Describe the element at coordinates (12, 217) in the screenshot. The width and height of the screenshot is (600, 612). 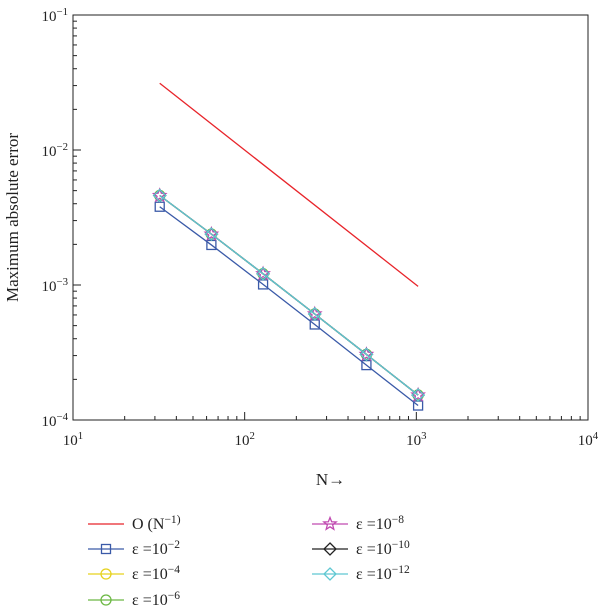
I see `y-axis-title: Maximum absolute error` at that location.